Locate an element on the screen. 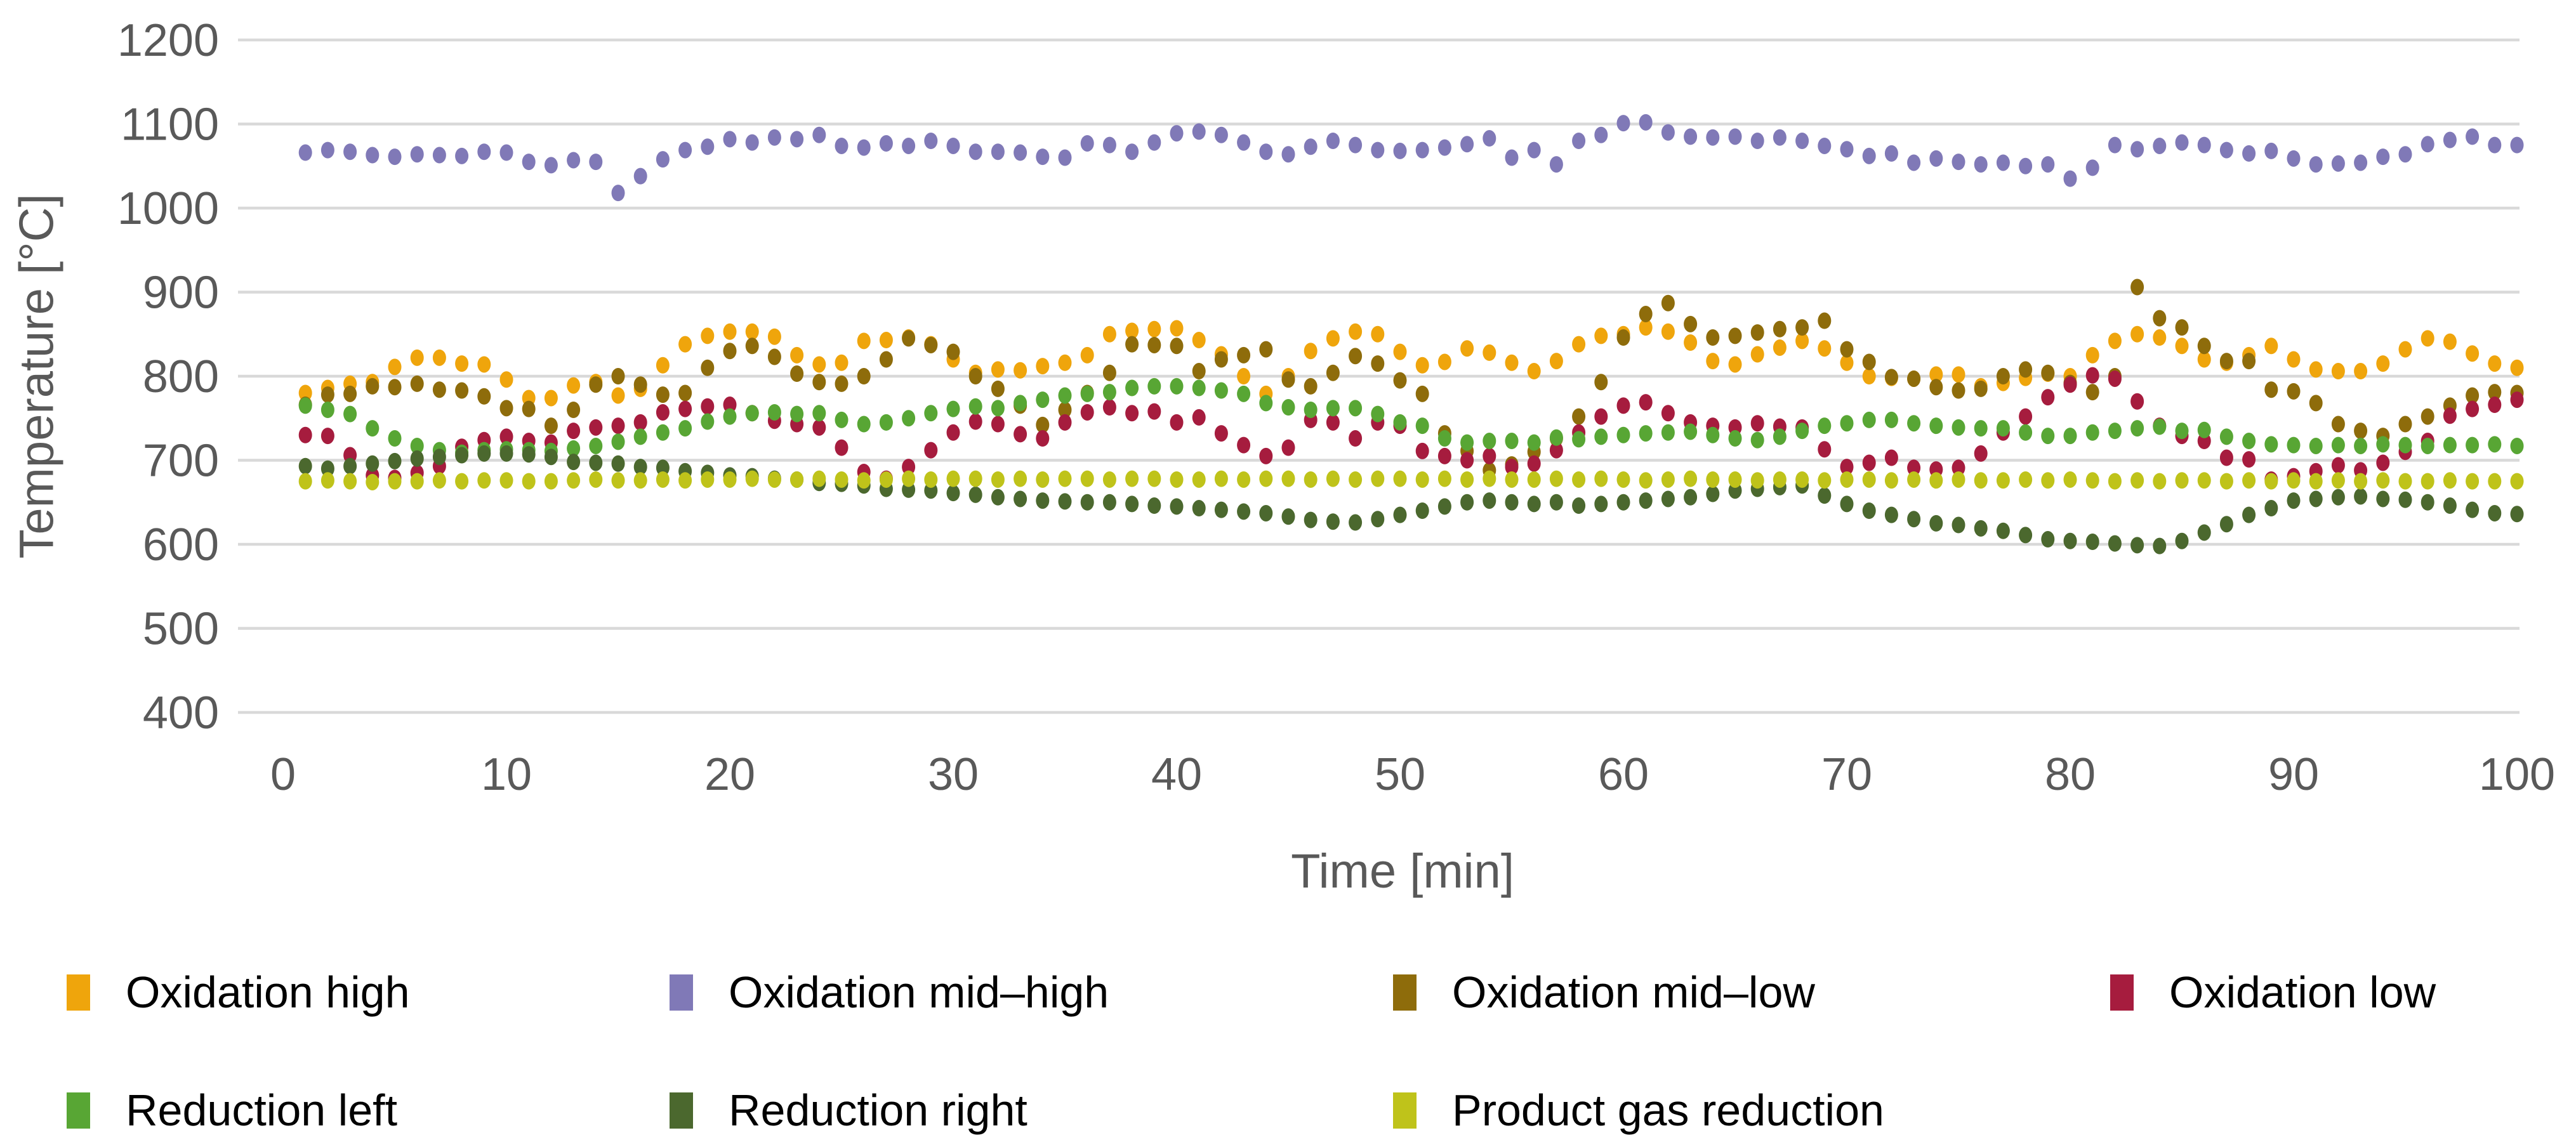 The height and width of the screenshot is (1147, 2576). legend-swatch is located at coordinates (79, 1110).